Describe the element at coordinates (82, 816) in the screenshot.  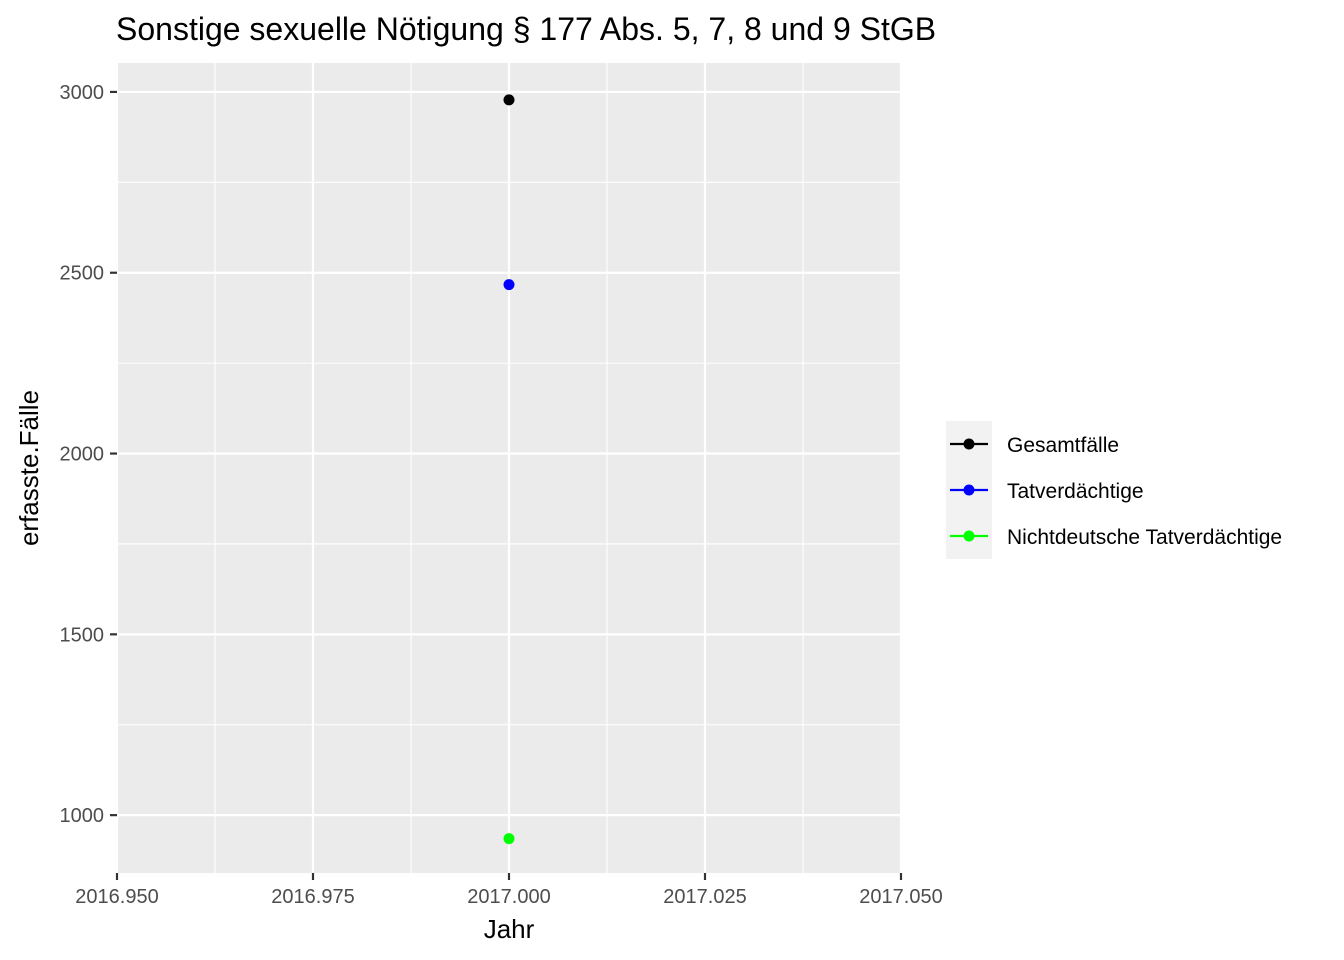
I see `y-tick-label: 1000` at that location.